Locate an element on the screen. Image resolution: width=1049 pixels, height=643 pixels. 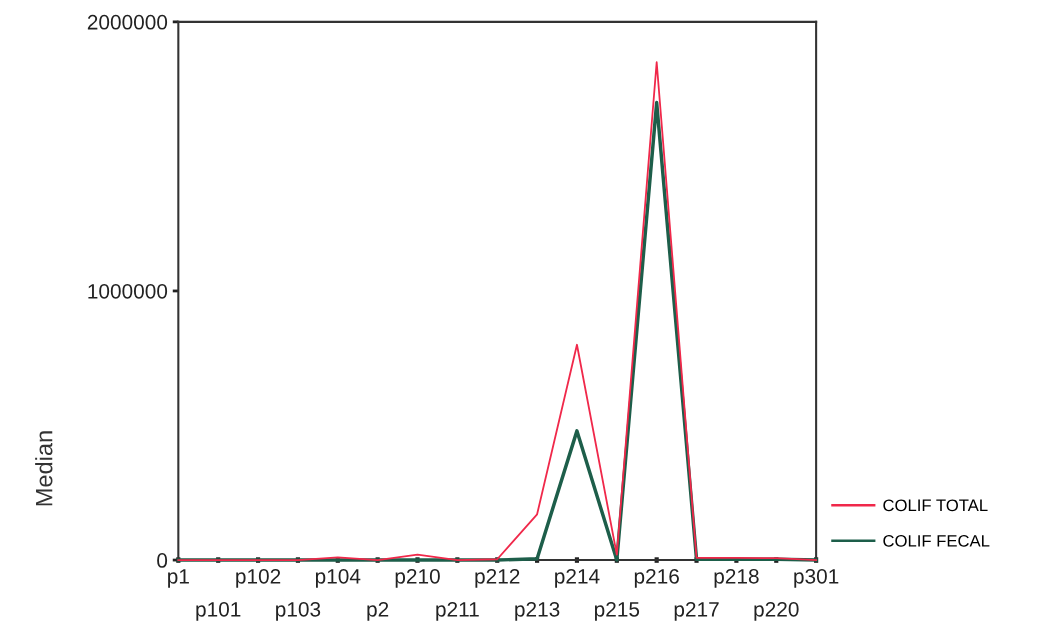
legend-label: COLIF FECAL is located at coordinates (936, 540).